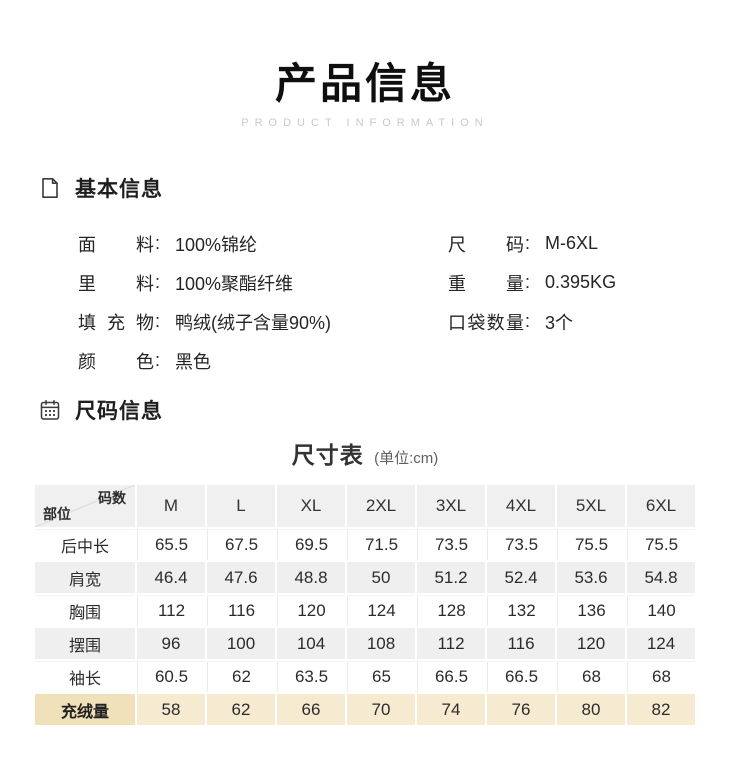  I want to click on table-row-sleeve: 袖长 60.5 62 63.5 65 66.5 66.5 68 68, so click(365, 677).